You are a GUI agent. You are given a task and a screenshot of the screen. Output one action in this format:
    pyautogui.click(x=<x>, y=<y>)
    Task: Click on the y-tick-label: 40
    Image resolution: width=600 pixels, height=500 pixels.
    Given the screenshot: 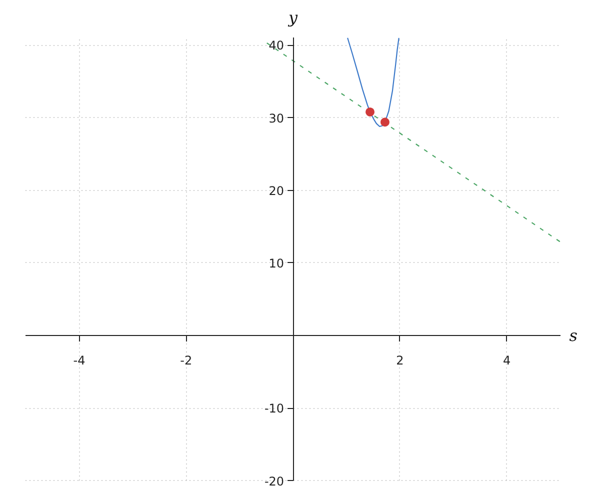 What is the action you would take?
    pyautogui.click(x=276, y=45)
    